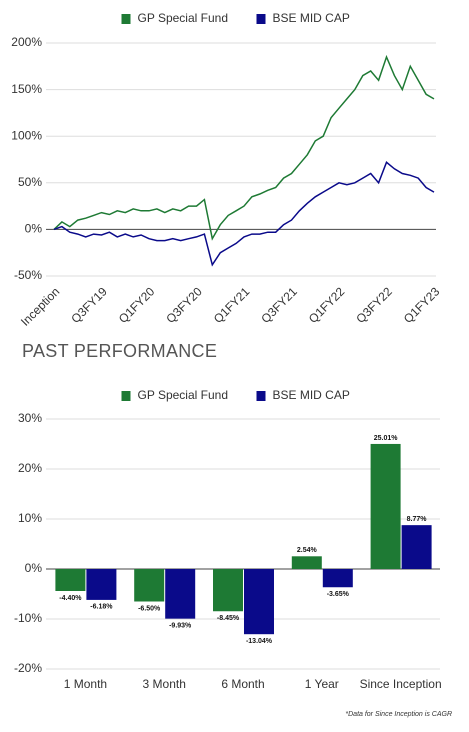 The width and height of the screenshot is (469, 732). I want to click on x-tick-label: 1 Year, so click(322, 684).